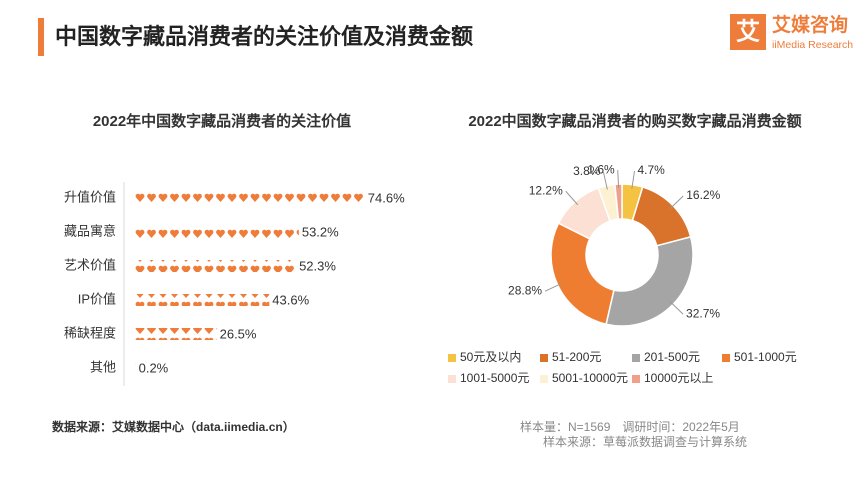  Describe the element at coordinates (238, 333) in the screenshot. I see `value-label: 26.5%` at that location.